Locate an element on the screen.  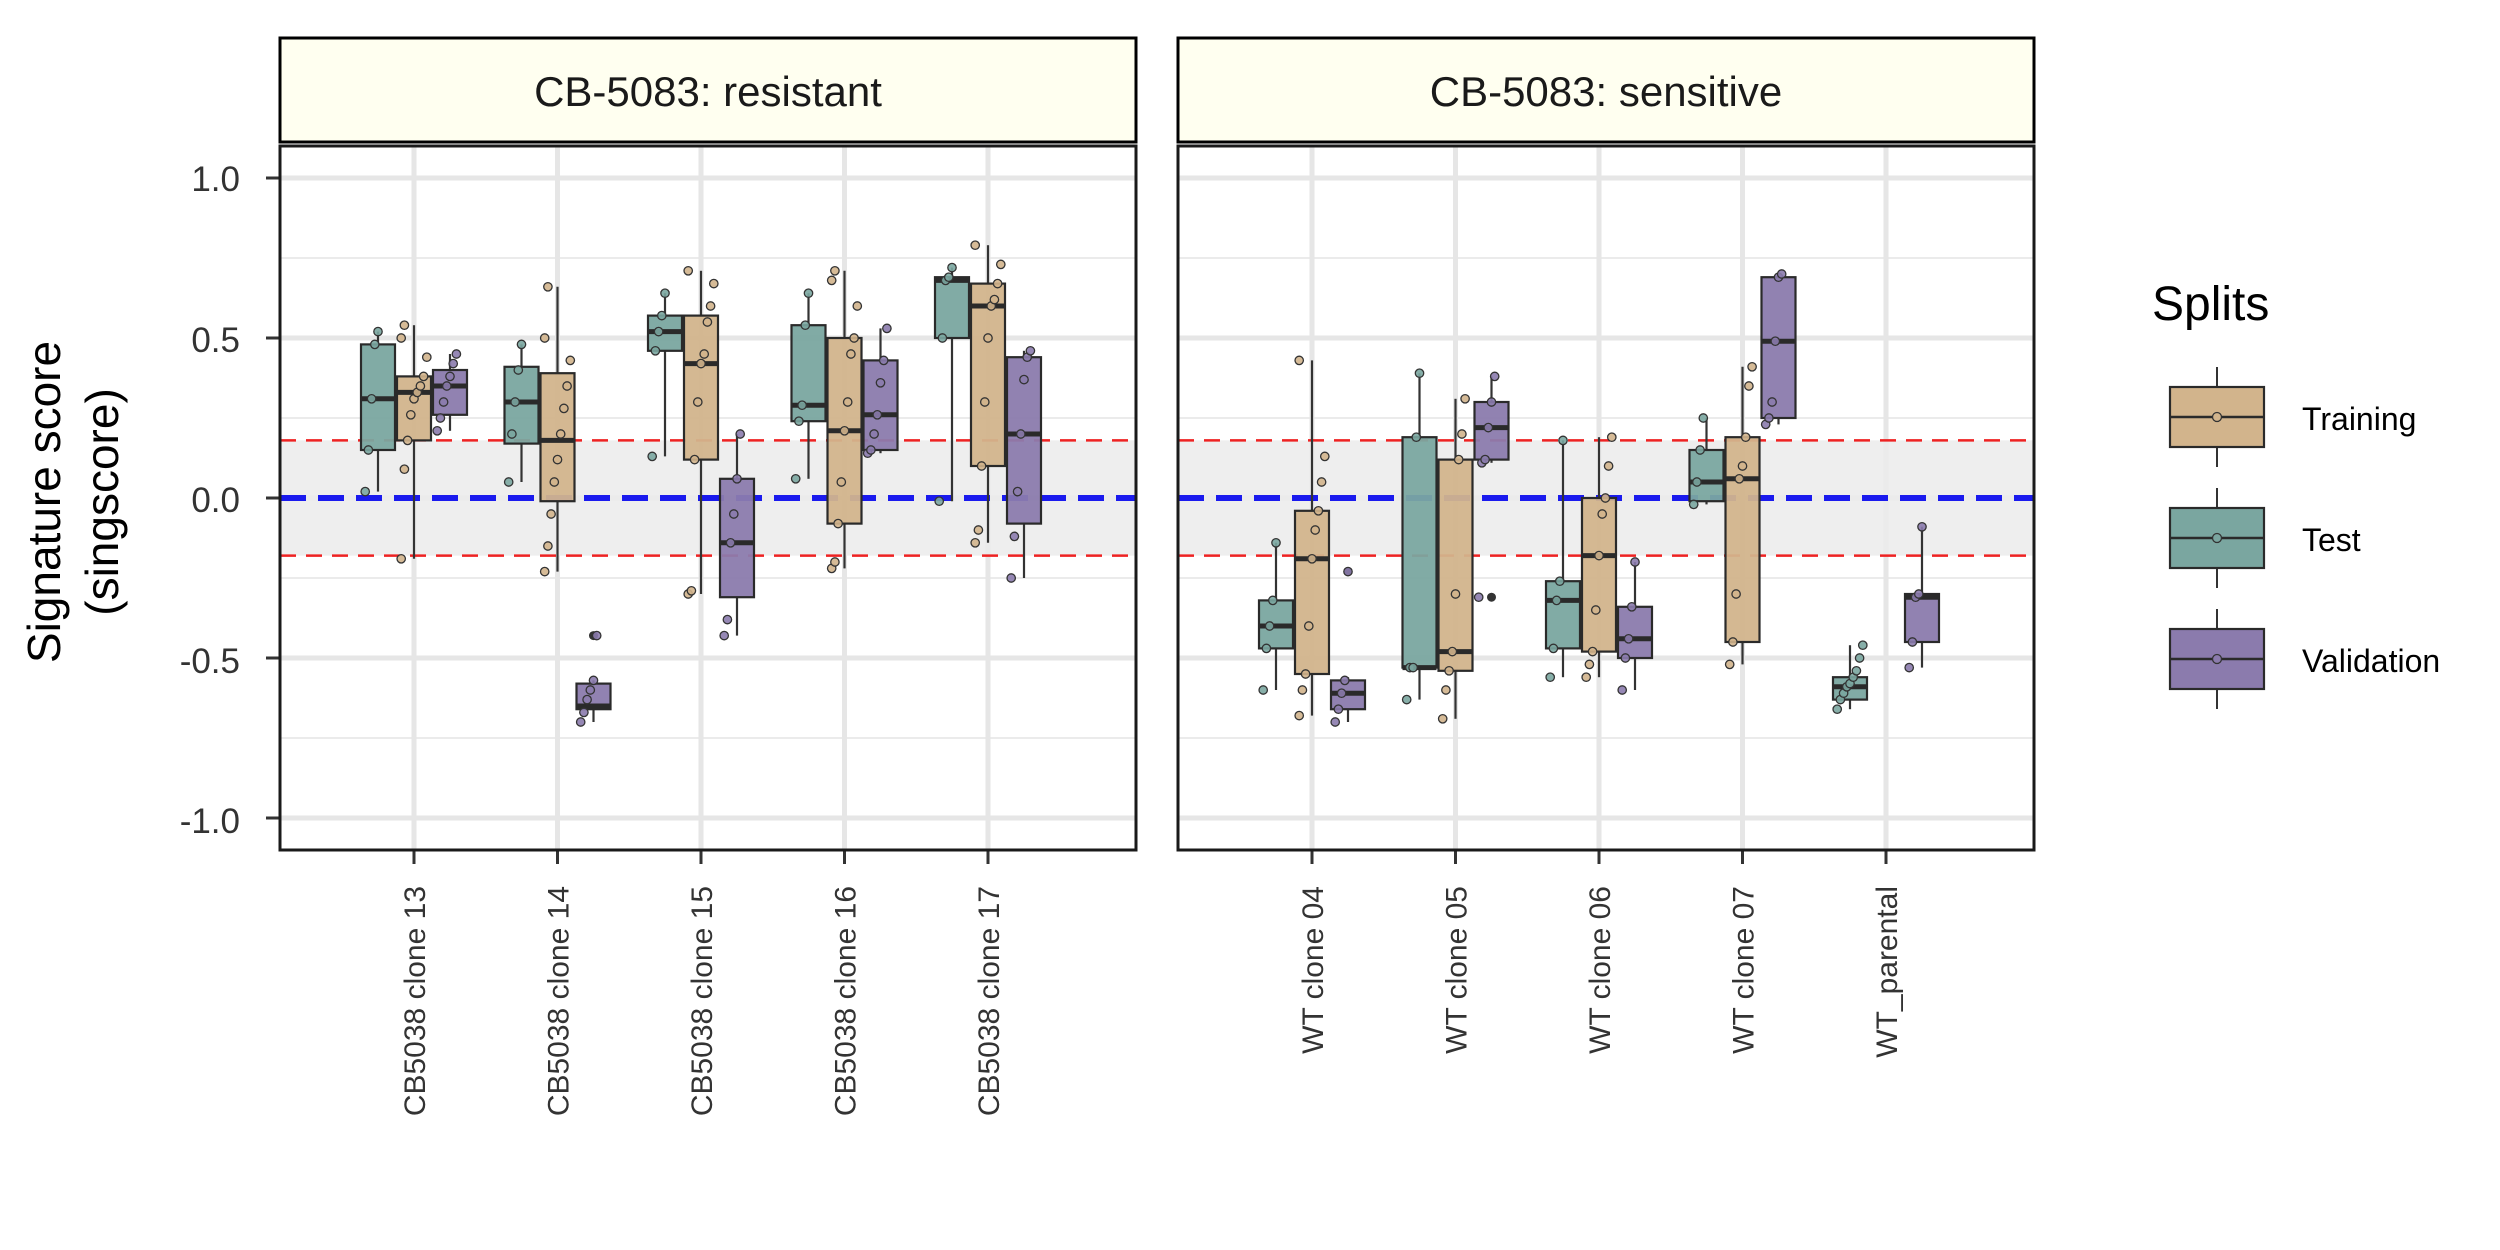
x-tick-label: CB5038 clone 13 is located at coordinates (415, 1001).